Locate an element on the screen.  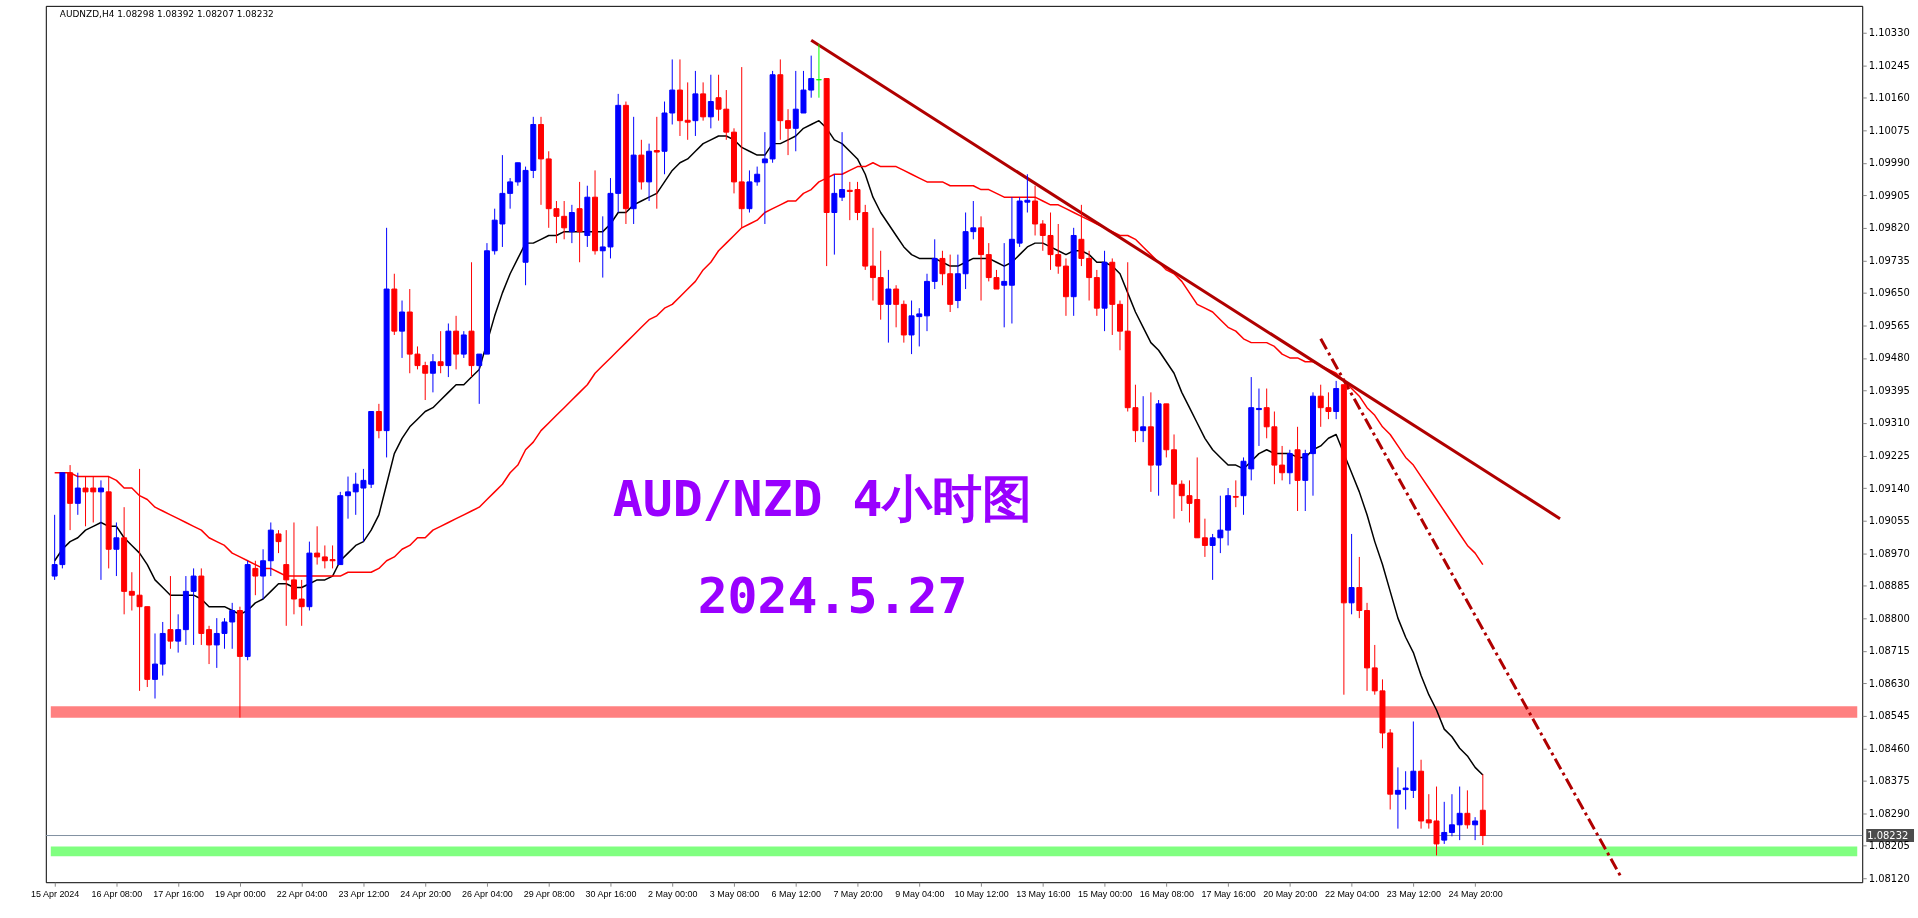
y-tick-label: 1.09395 is located at coordinates (1889, 390).